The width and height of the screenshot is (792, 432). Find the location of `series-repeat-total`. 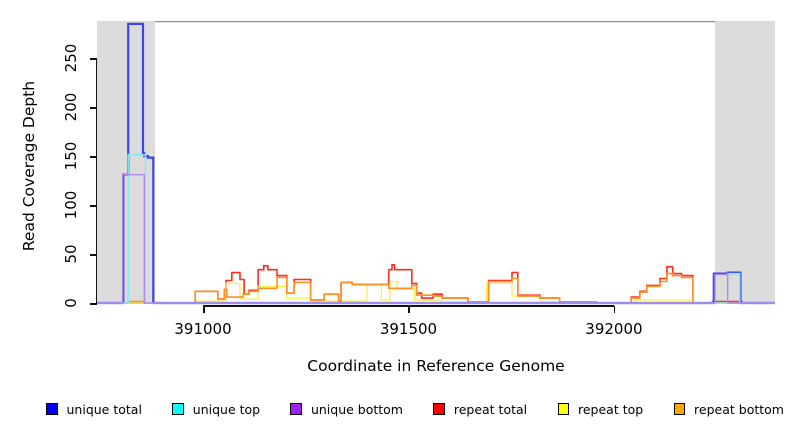

series-repeat-total is located at coordinates (436, 284).